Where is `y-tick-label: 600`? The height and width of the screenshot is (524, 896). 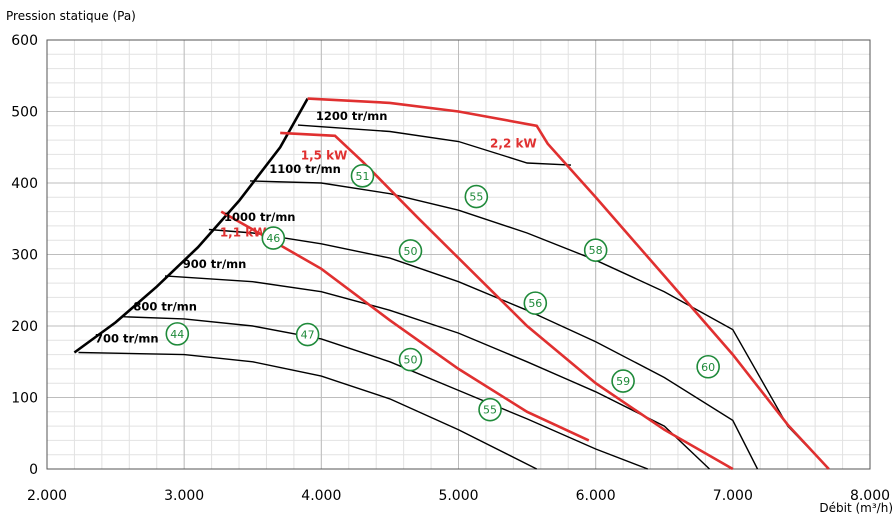
y-tick-label: 600 is located at coordinates (24, 41).